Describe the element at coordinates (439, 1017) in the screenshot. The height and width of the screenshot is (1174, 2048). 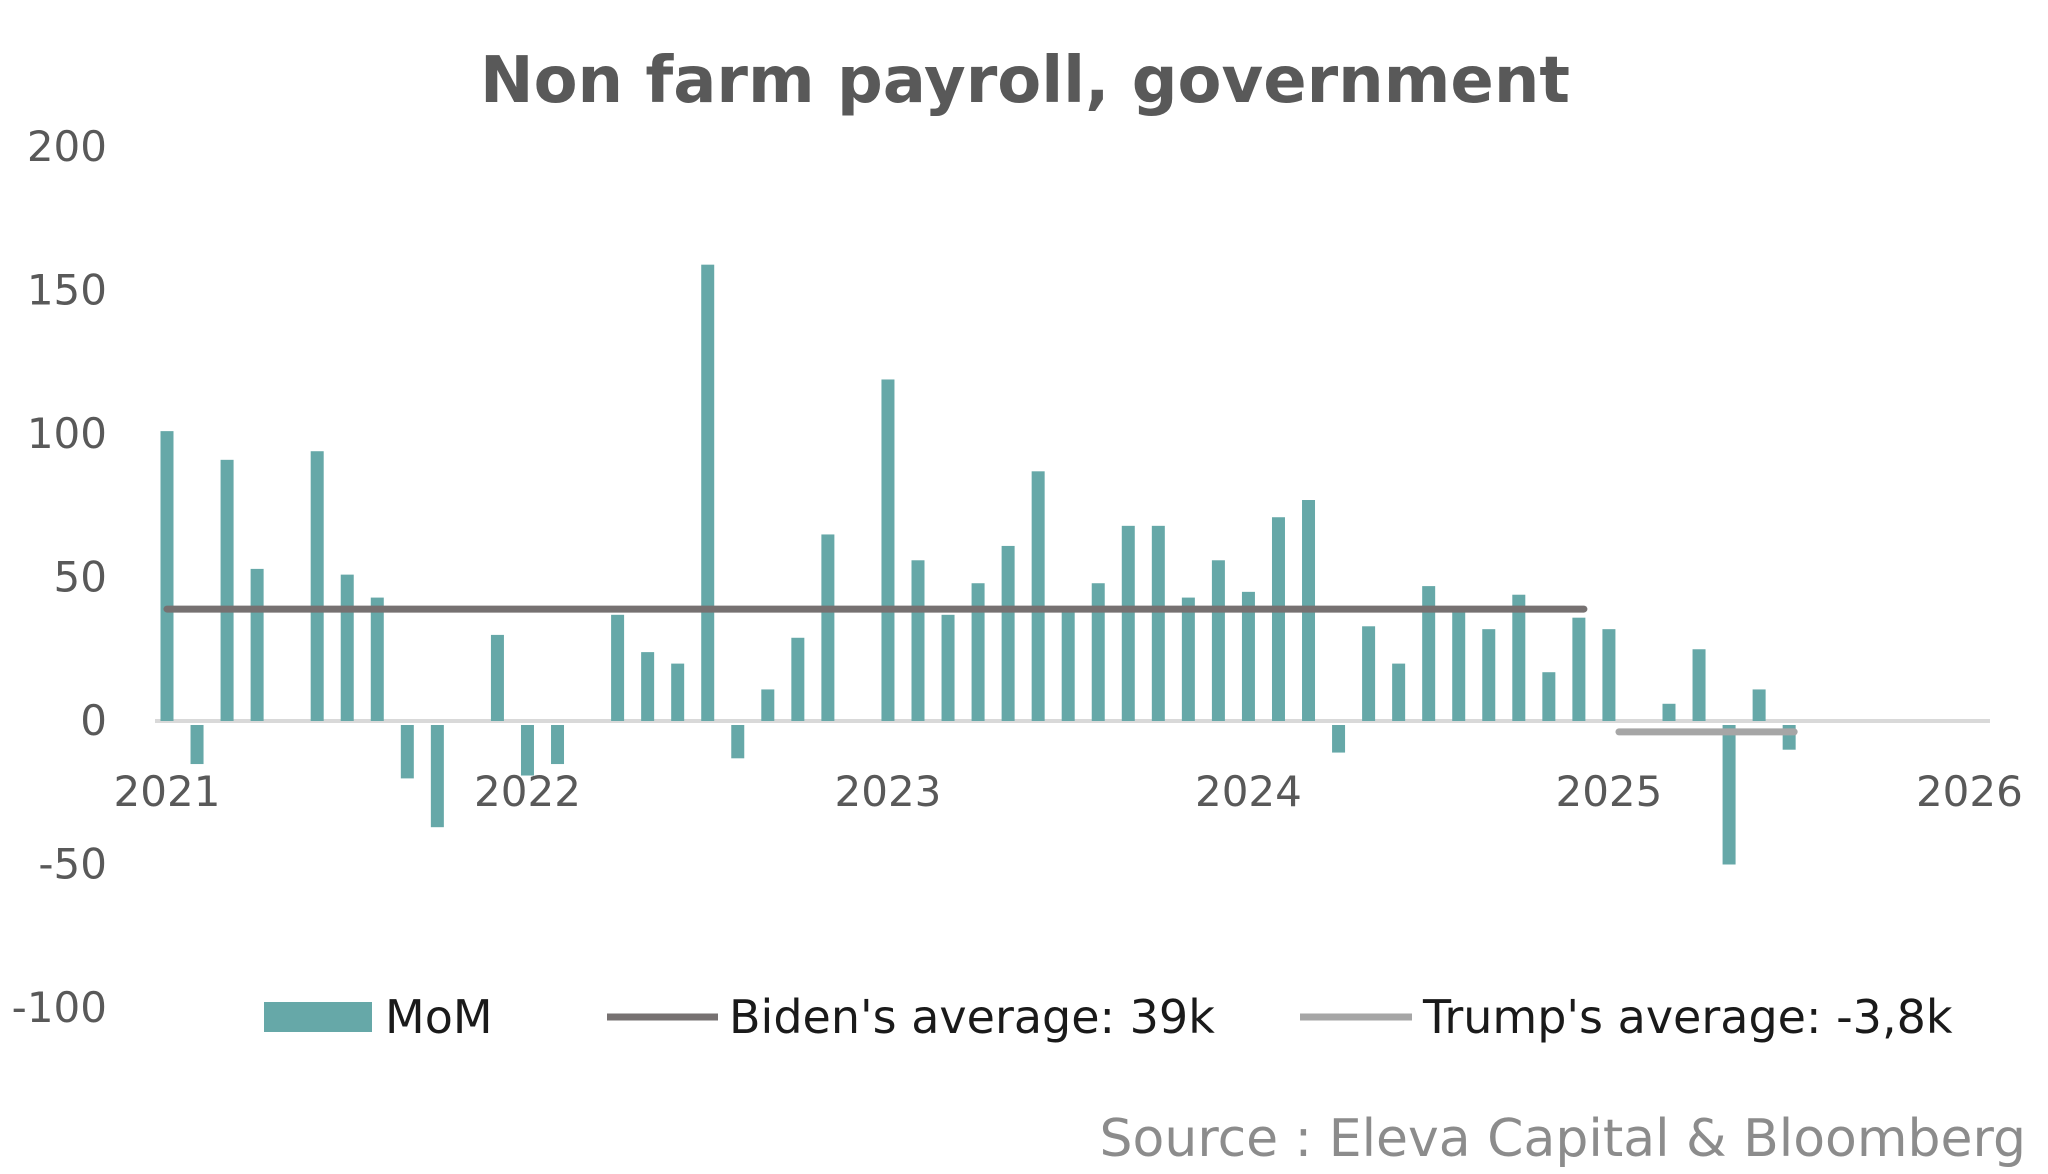
I see `legend-mom-label: MoM` at that location.